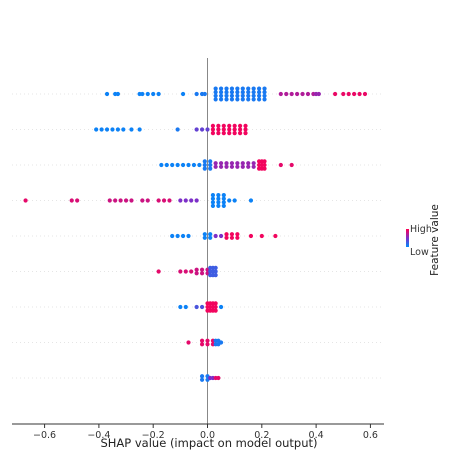 The width and height of the screenshot is (474, 474). Describe the element at coordinates (261, 435) in the screenshot. I see `x-tick-label: 0.2` at that location.